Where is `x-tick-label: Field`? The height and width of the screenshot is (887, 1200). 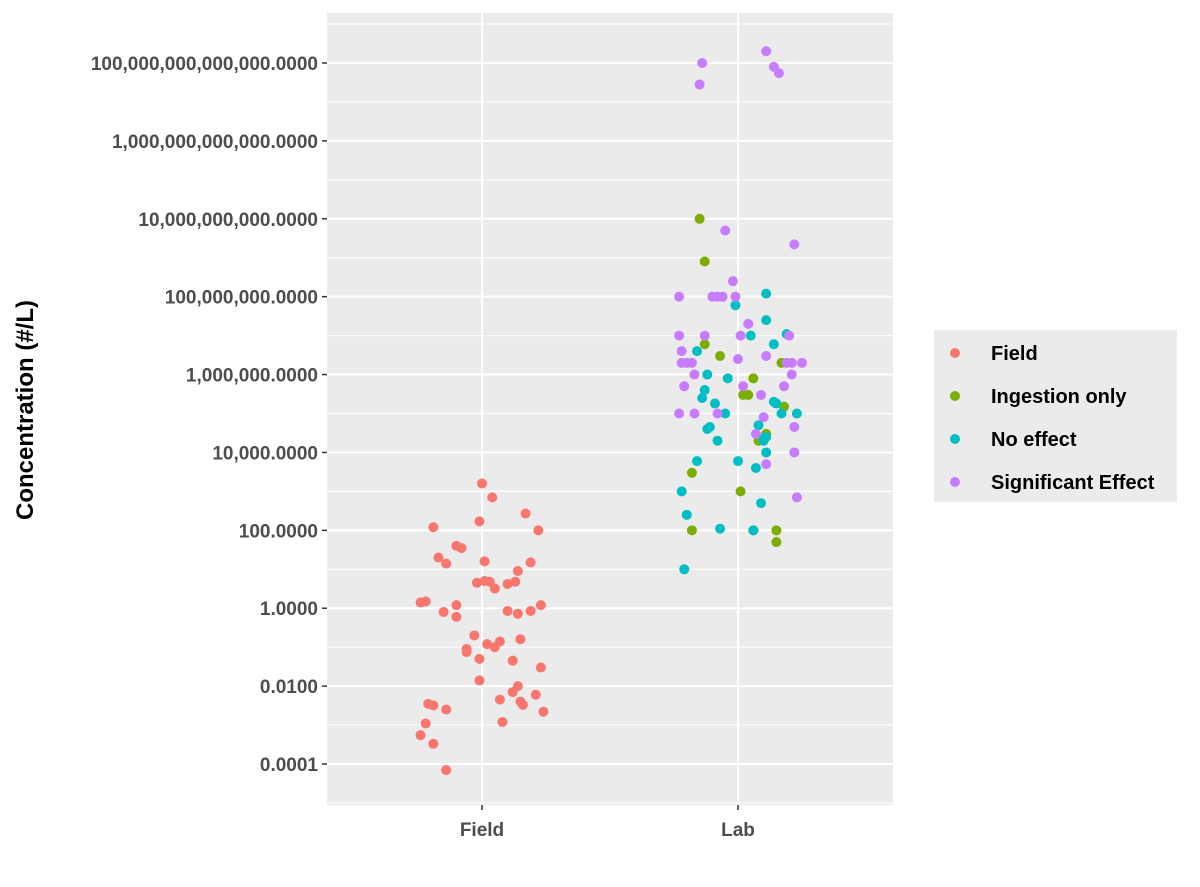 x-tick-label: Field is located at coordinates (482, 830).